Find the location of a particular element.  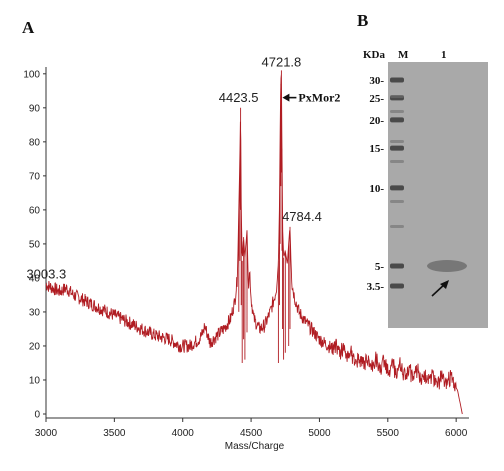

panel-b-label: B is located at coordinates (362, 20).